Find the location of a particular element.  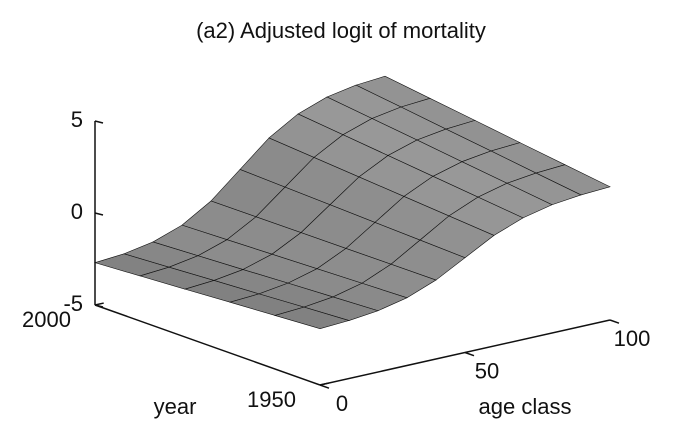

surface-cell is located at coordinates (312, 318).